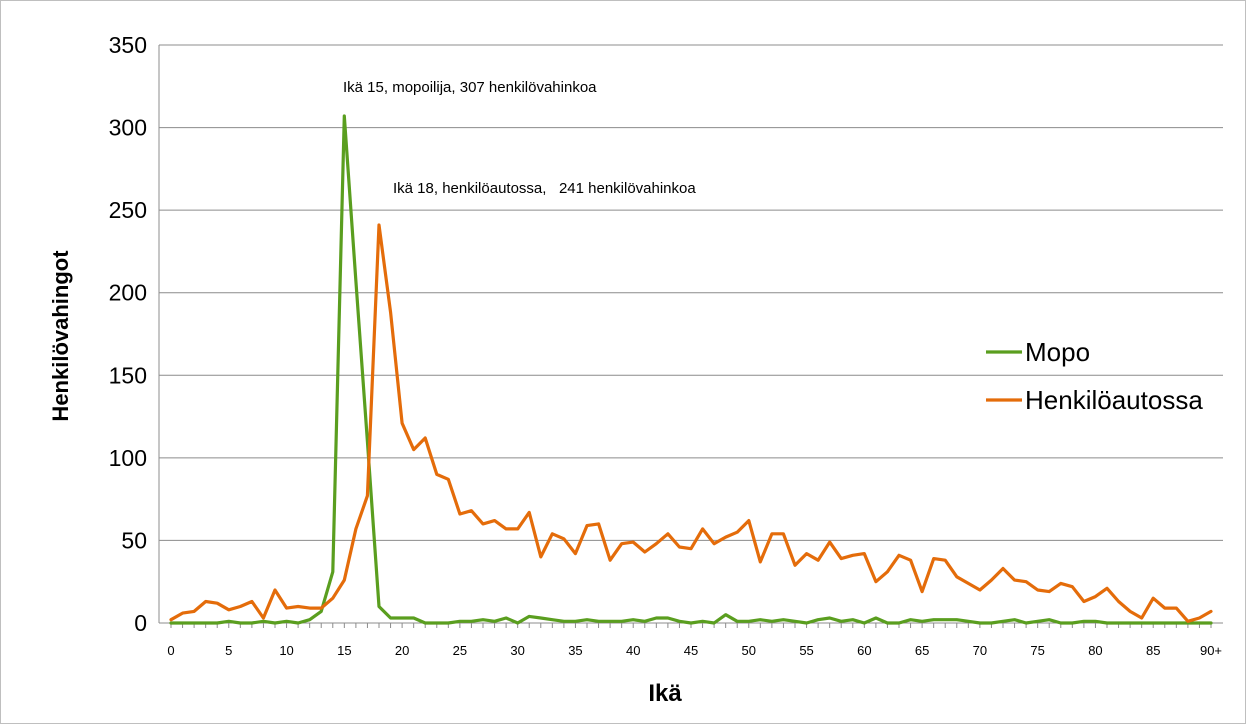 This screenshot has width=1246, height=728. What do you see at coordinates (228, 650) in the screenshot?
I see `x-tick-label: 5` at bounding box center [228, 650].